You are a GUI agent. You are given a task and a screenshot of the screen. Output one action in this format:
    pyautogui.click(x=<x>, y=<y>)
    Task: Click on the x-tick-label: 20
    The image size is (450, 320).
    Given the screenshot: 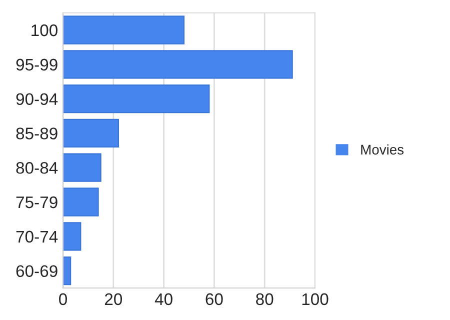 What is the action you would take?
    pyautogui.click(x=113, y=299)
    